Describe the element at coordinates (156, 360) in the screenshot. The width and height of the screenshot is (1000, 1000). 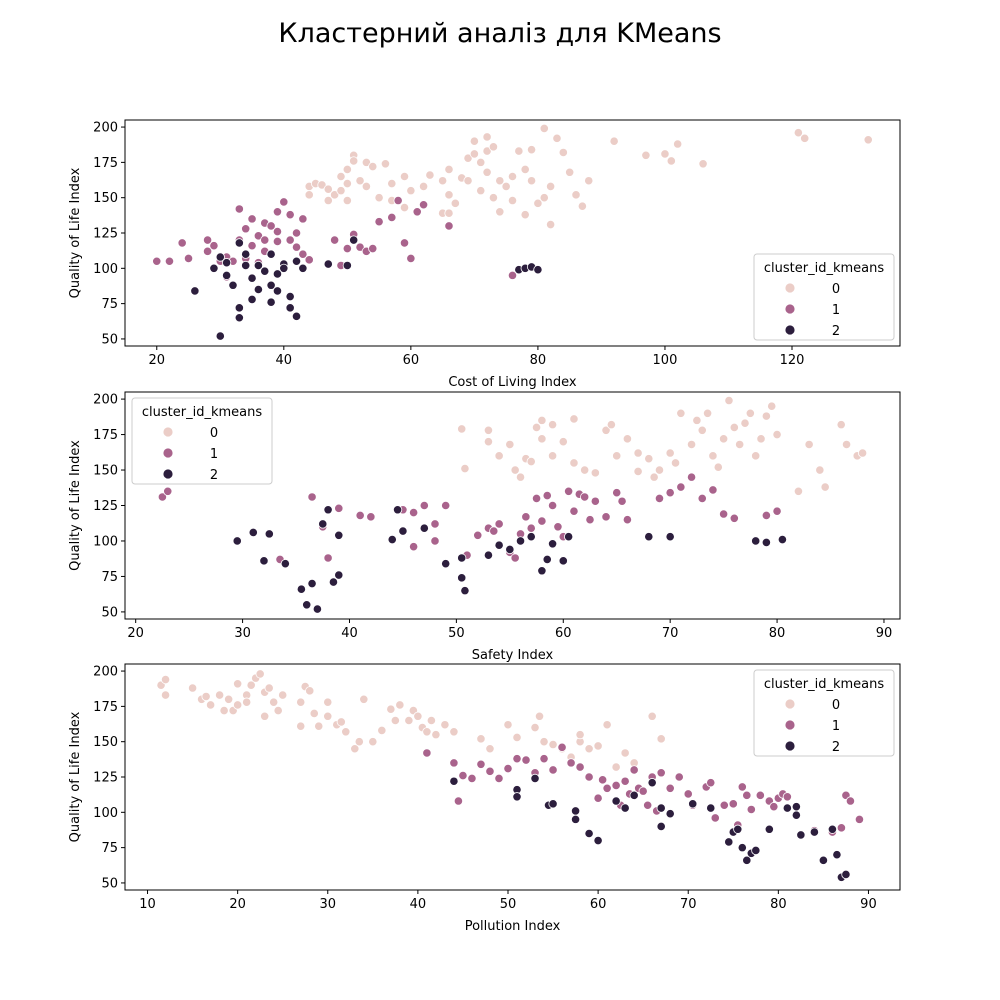
I see `x-tick-label: 20` at that location.